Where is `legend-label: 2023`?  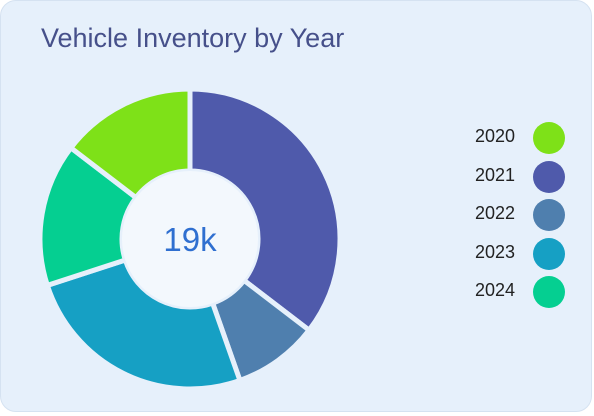 legend-label: 2023 is located at coordinates (495, 251).